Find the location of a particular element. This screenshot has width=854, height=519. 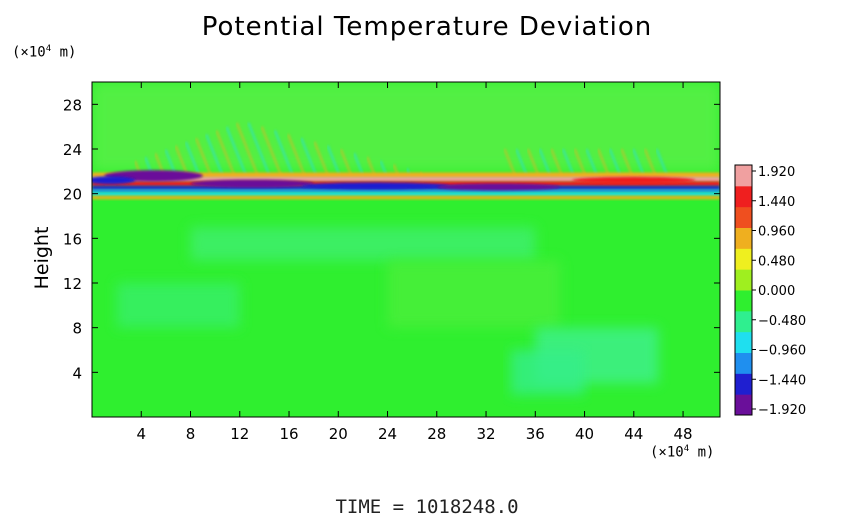

y-tick-label: 4 is located at coordinates (77, 373).